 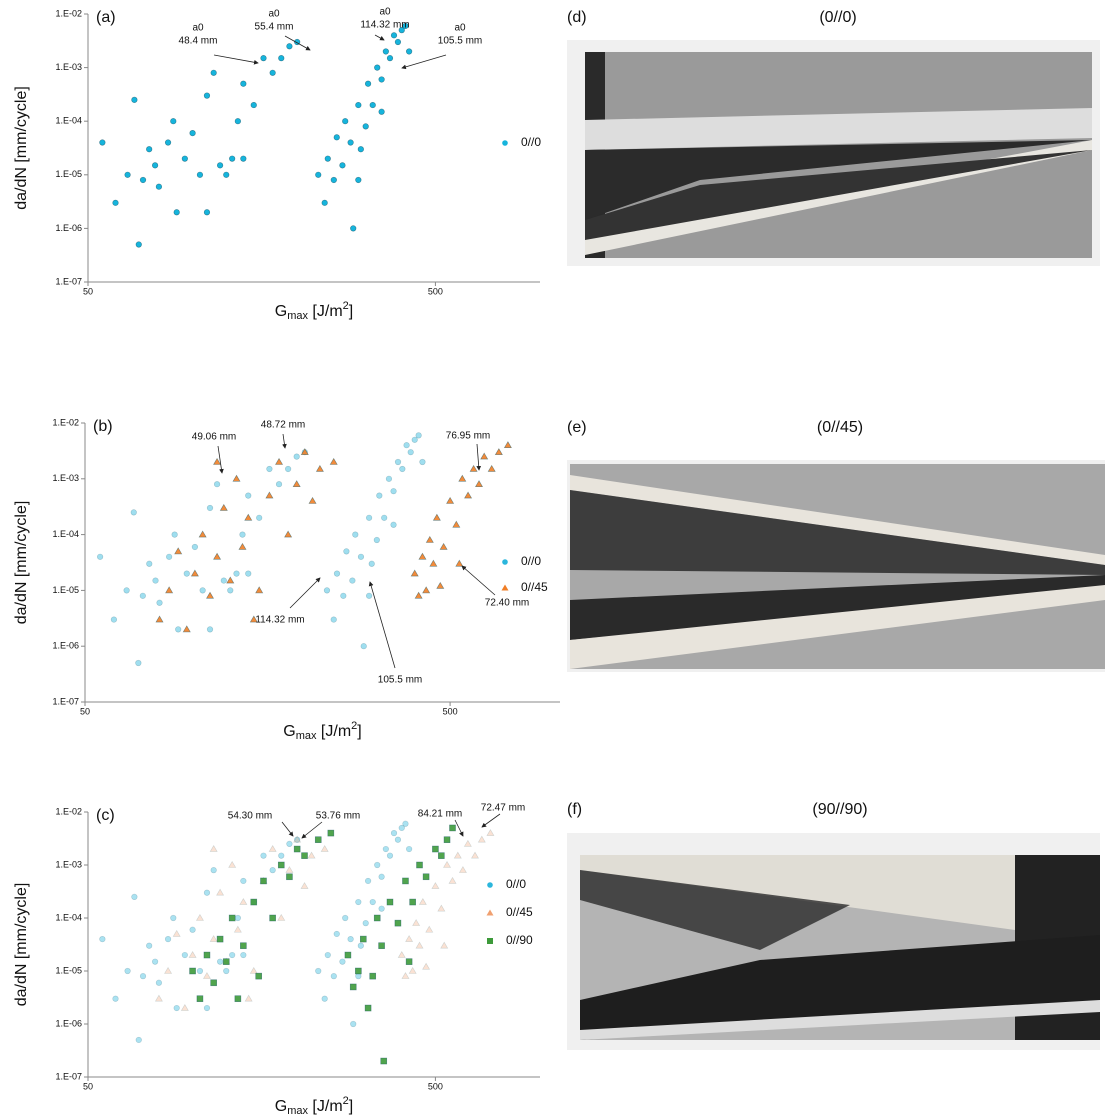 I want to click on photo-title: (0//0), so click(x=837, y=17).